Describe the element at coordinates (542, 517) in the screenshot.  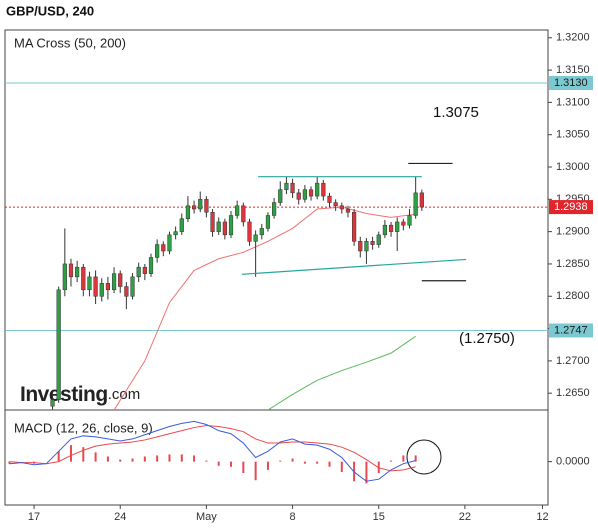
I see `x-tick-label: 12` at that location.